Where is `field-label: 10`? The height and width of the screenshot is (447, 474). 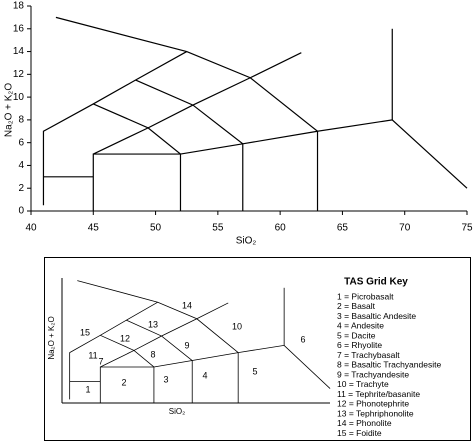
field-label: 10 is located at coordinates (237, 326).